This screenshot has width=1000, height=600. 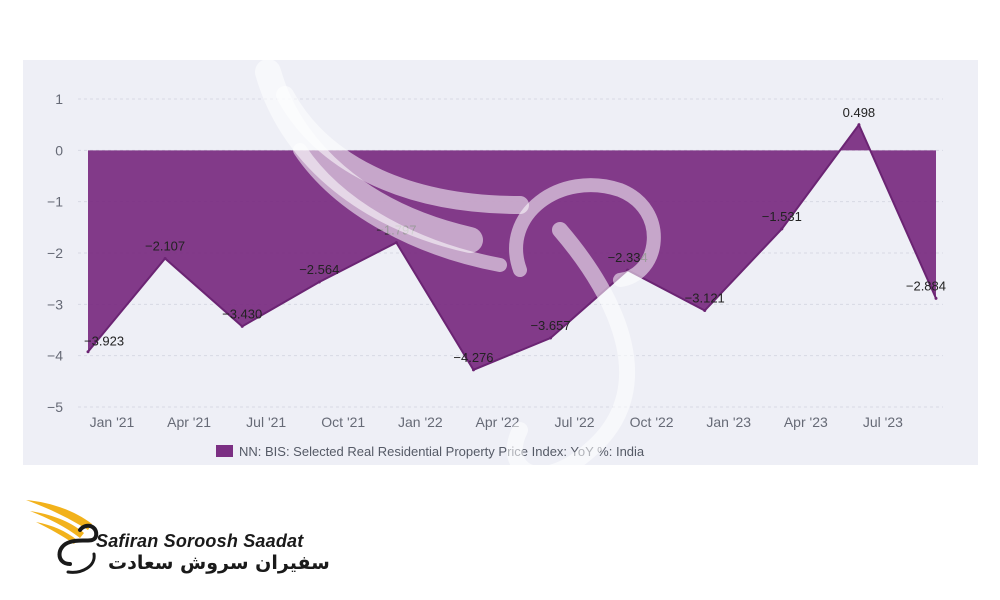 I want to click on y-tick-label: 1, so click(x=59, y=99).